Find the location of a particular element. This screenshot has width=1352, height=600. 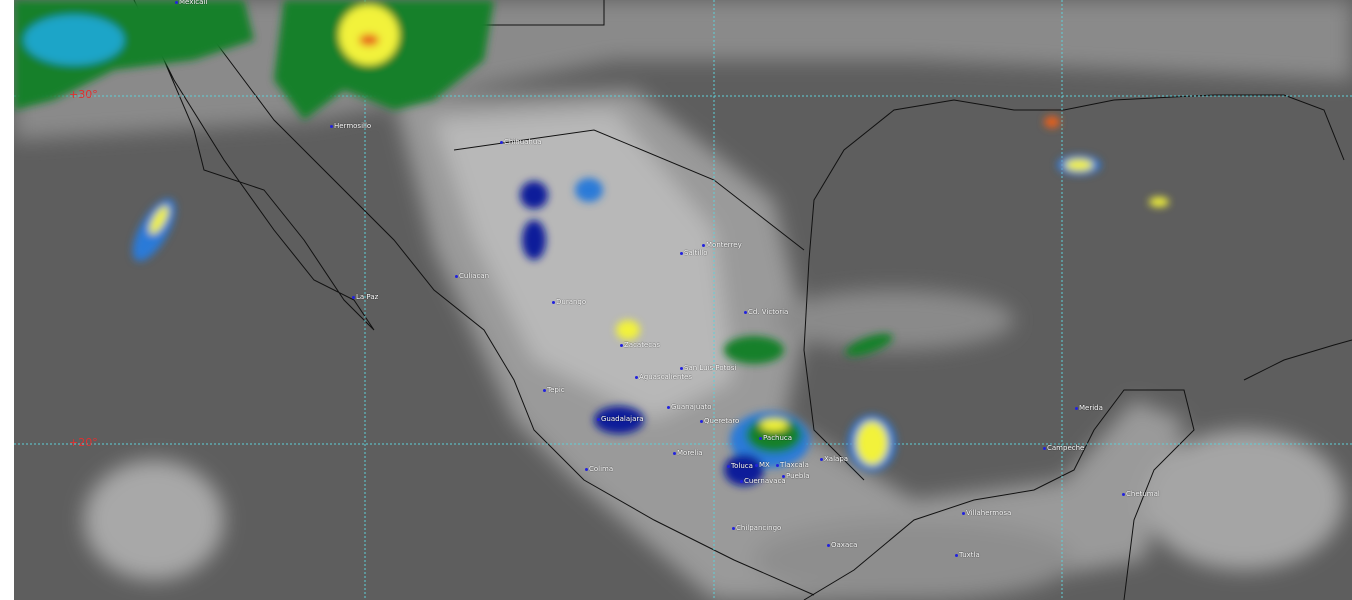

city-label: Monterrey is located at coordinates (722, 245).